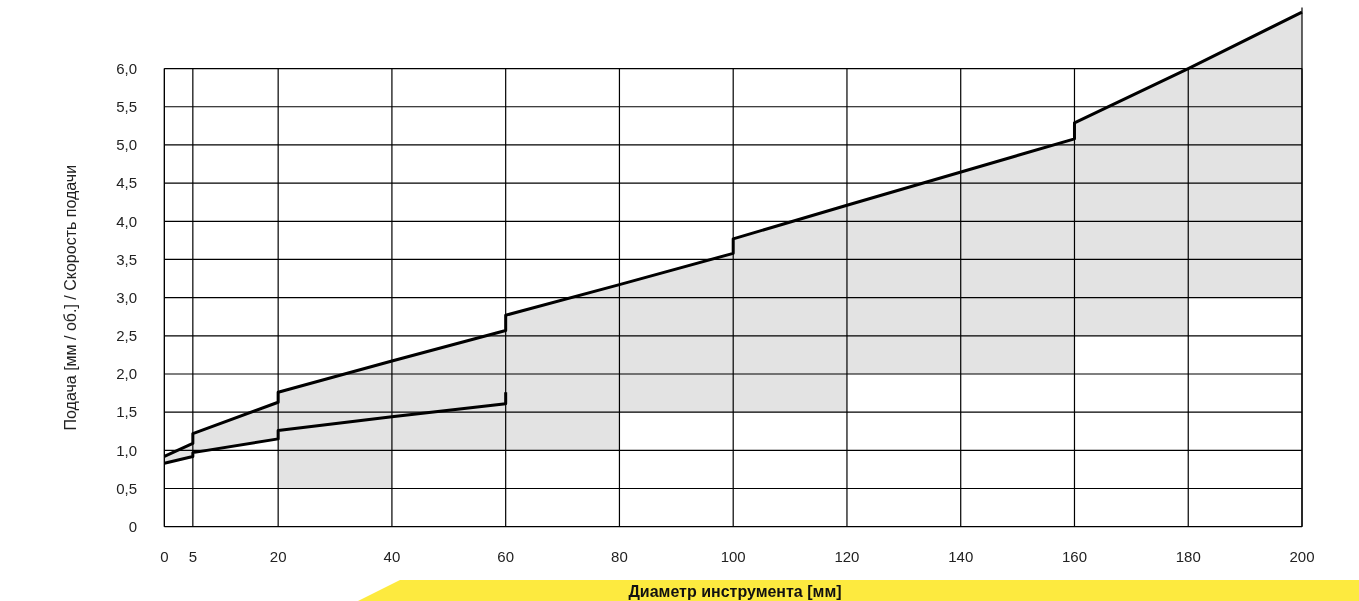  I want to click on x-tick-label: 200, so click(1302, 556).